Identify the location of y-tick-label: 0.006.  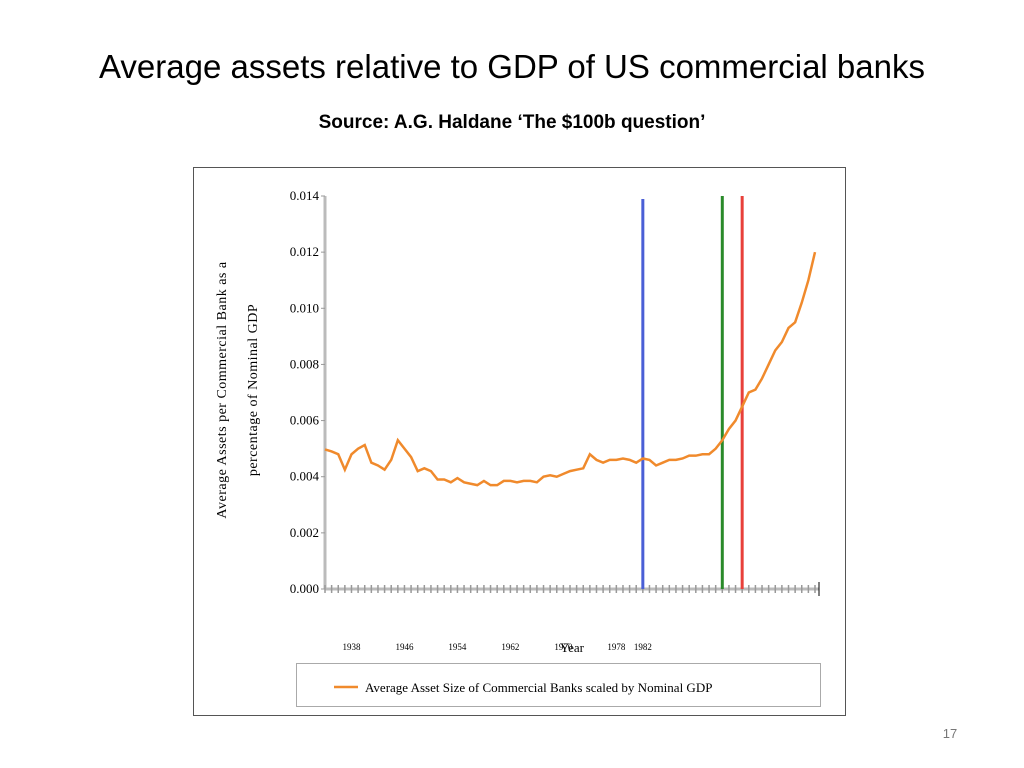
(305, 420).